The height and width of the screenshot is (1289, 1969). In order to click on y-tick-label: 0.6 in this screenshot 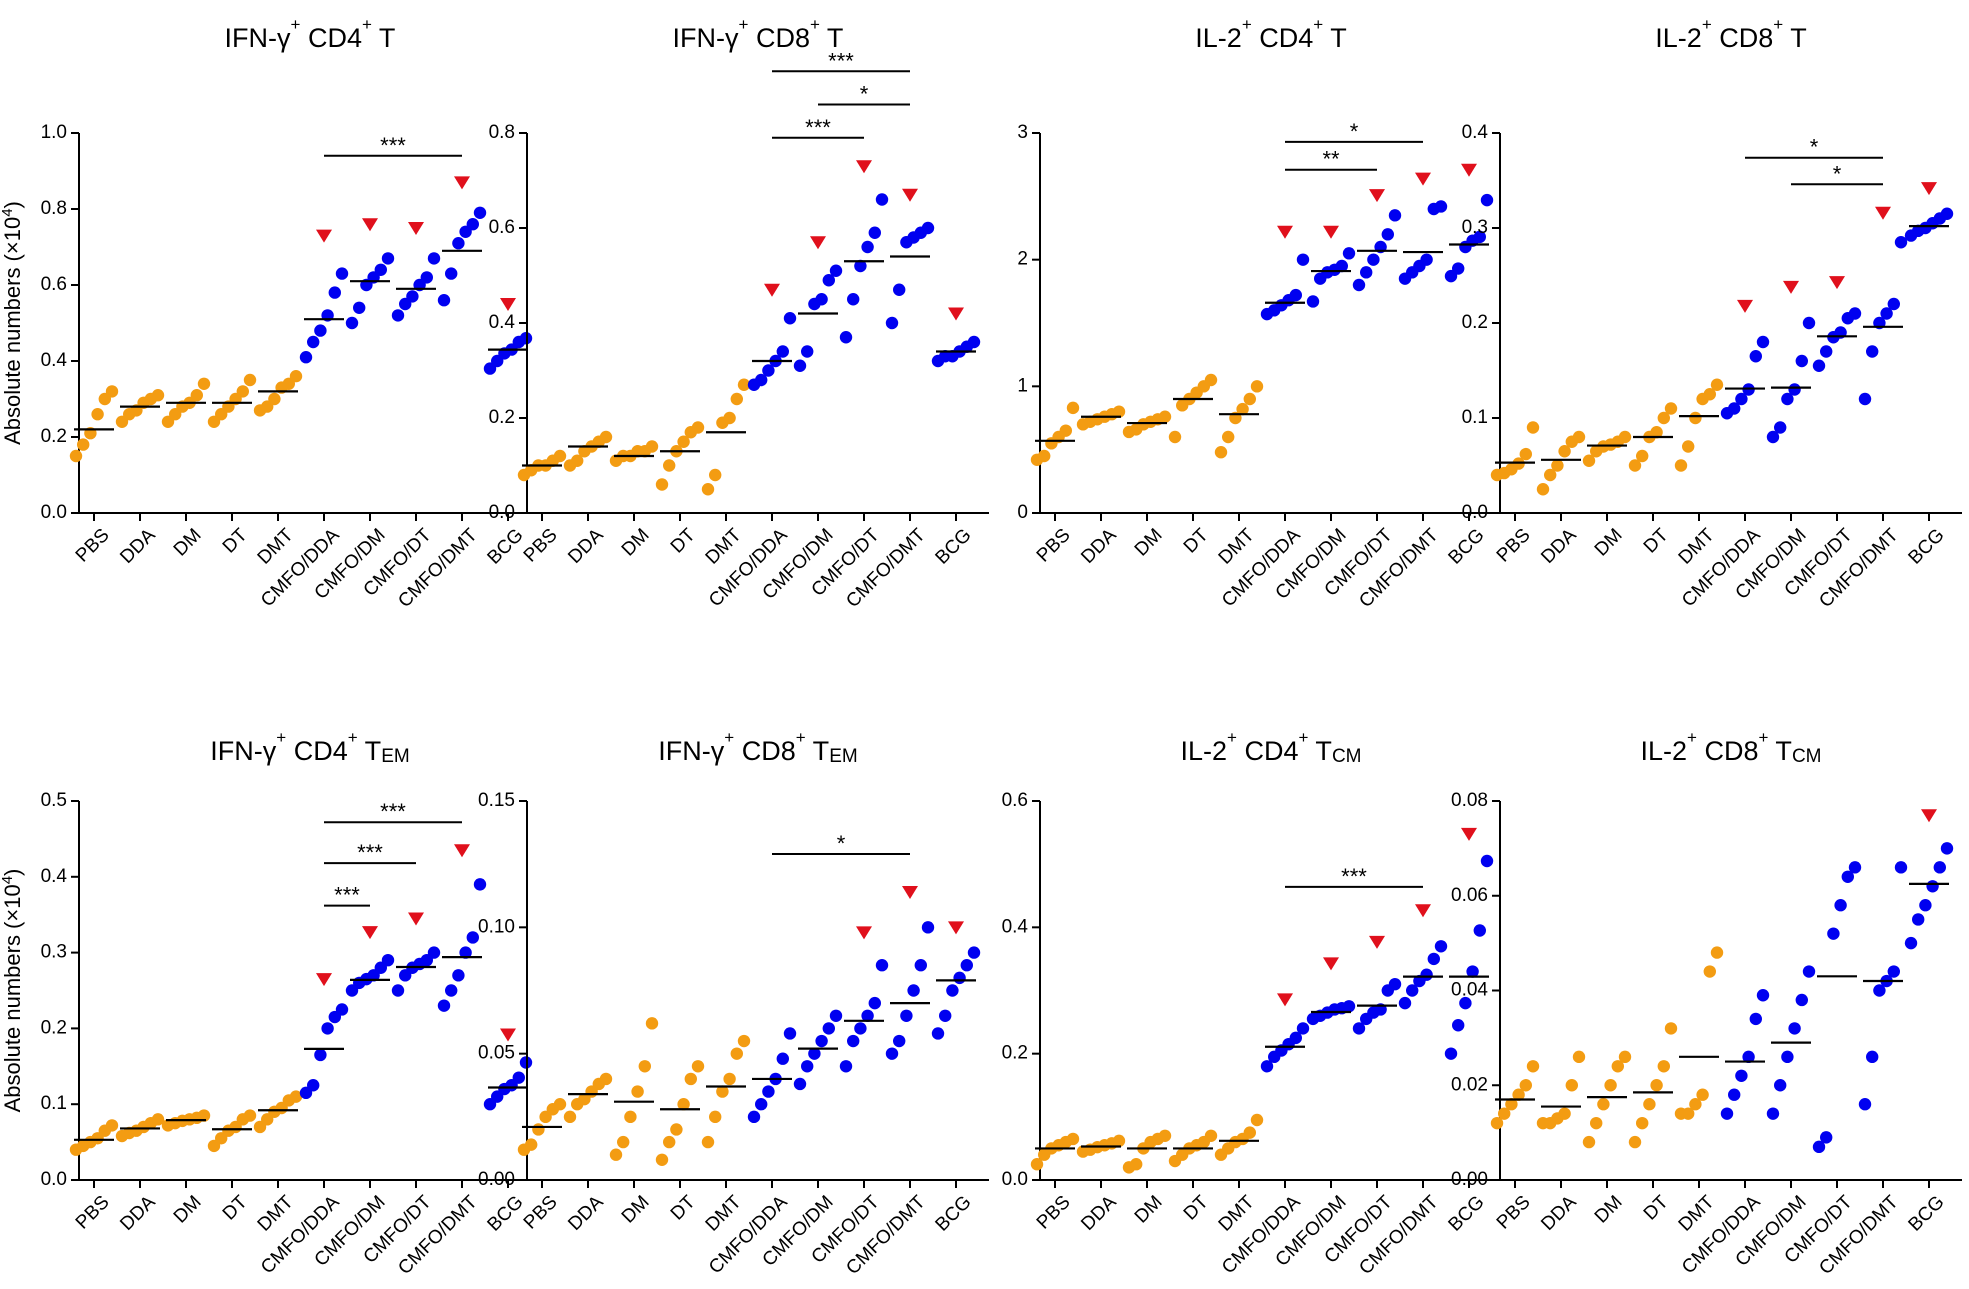, I will do `click(1015, 800)`.